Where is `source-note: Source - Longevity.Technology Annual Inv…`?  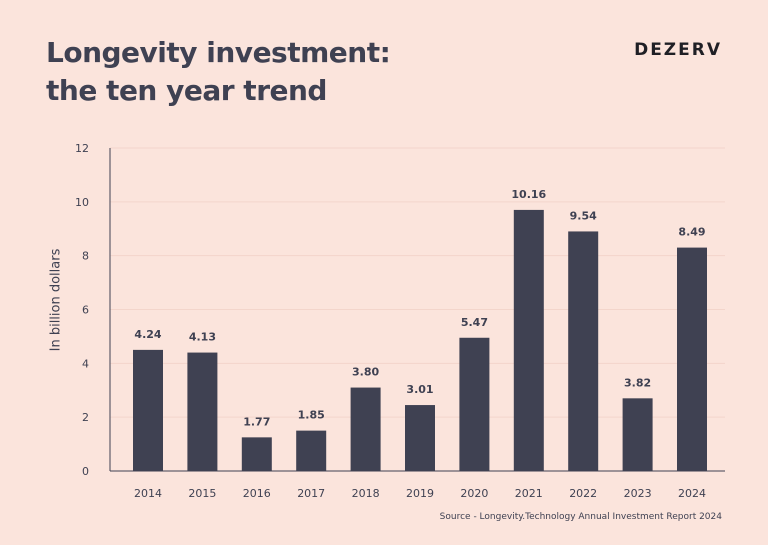 source-note: Source - Longevity.Technology Annual Inv… is located at coordinates (580, 517).